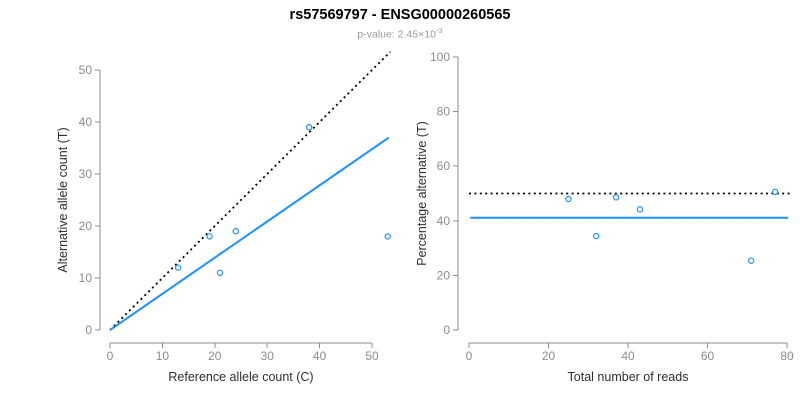 The image size is (800, 400). I want to click on y-tick-label: 80, so click(444, 112).